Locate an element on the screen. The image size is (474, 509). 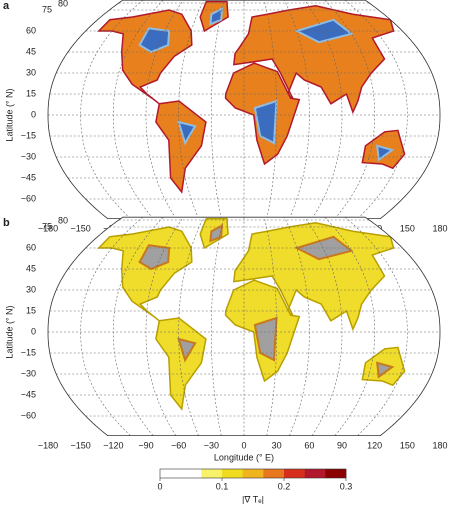
colorbar-tick-label: 0.1 is located at coordinates (222, 486).